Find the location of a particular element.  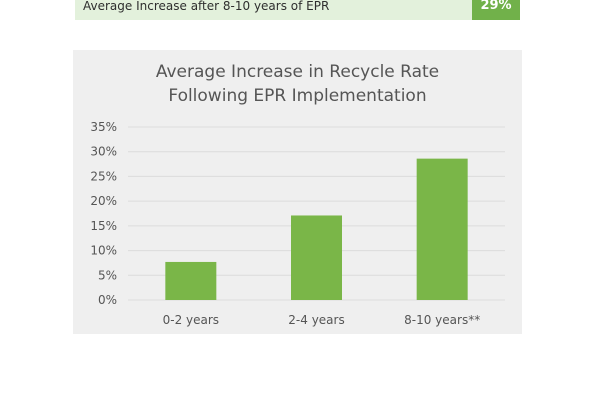

y-tick-label: 15% is located at coordinates (103, 226).